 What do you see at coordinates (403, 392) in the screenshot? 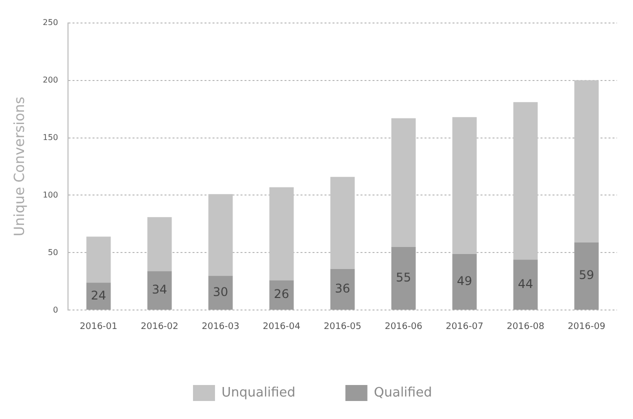
I see `legend-label: Qualified` at bounding box center [403, 392].